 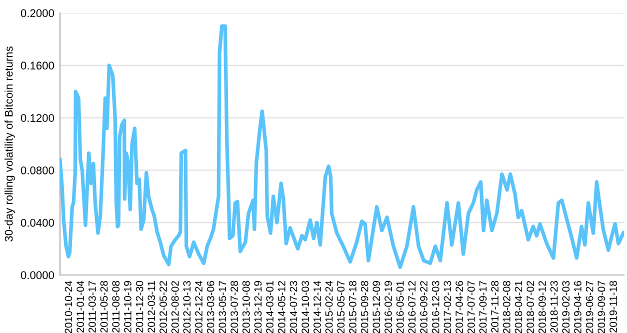 What do you see at coordinates (37, 13) in the screenshot?
I see `y-tick-label: 0.2000` at bounding box center [37, 13].